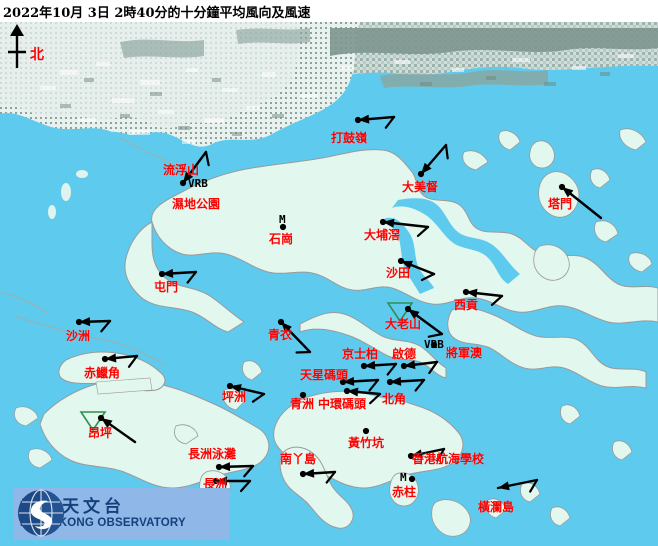 This screenshot has width=658, height=546. I want to click on station-label-12: 大老山, so click(403, 324).